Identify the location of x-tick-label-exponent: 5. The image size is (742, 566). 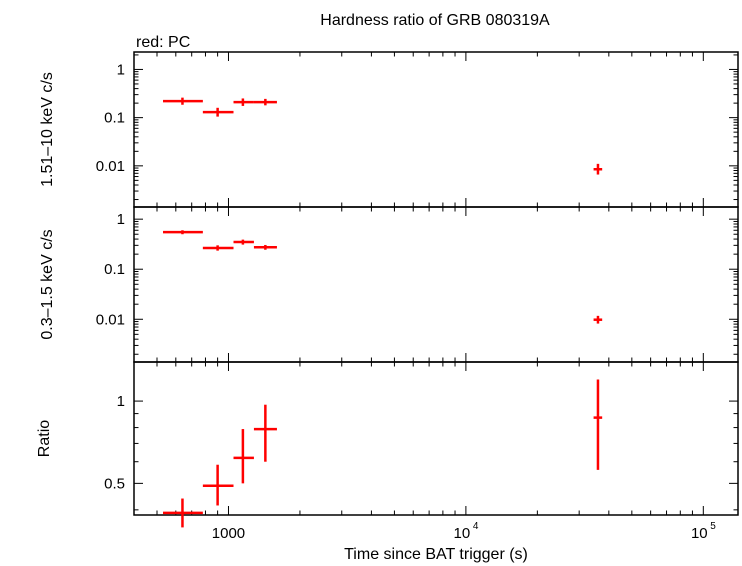
(713, 526).